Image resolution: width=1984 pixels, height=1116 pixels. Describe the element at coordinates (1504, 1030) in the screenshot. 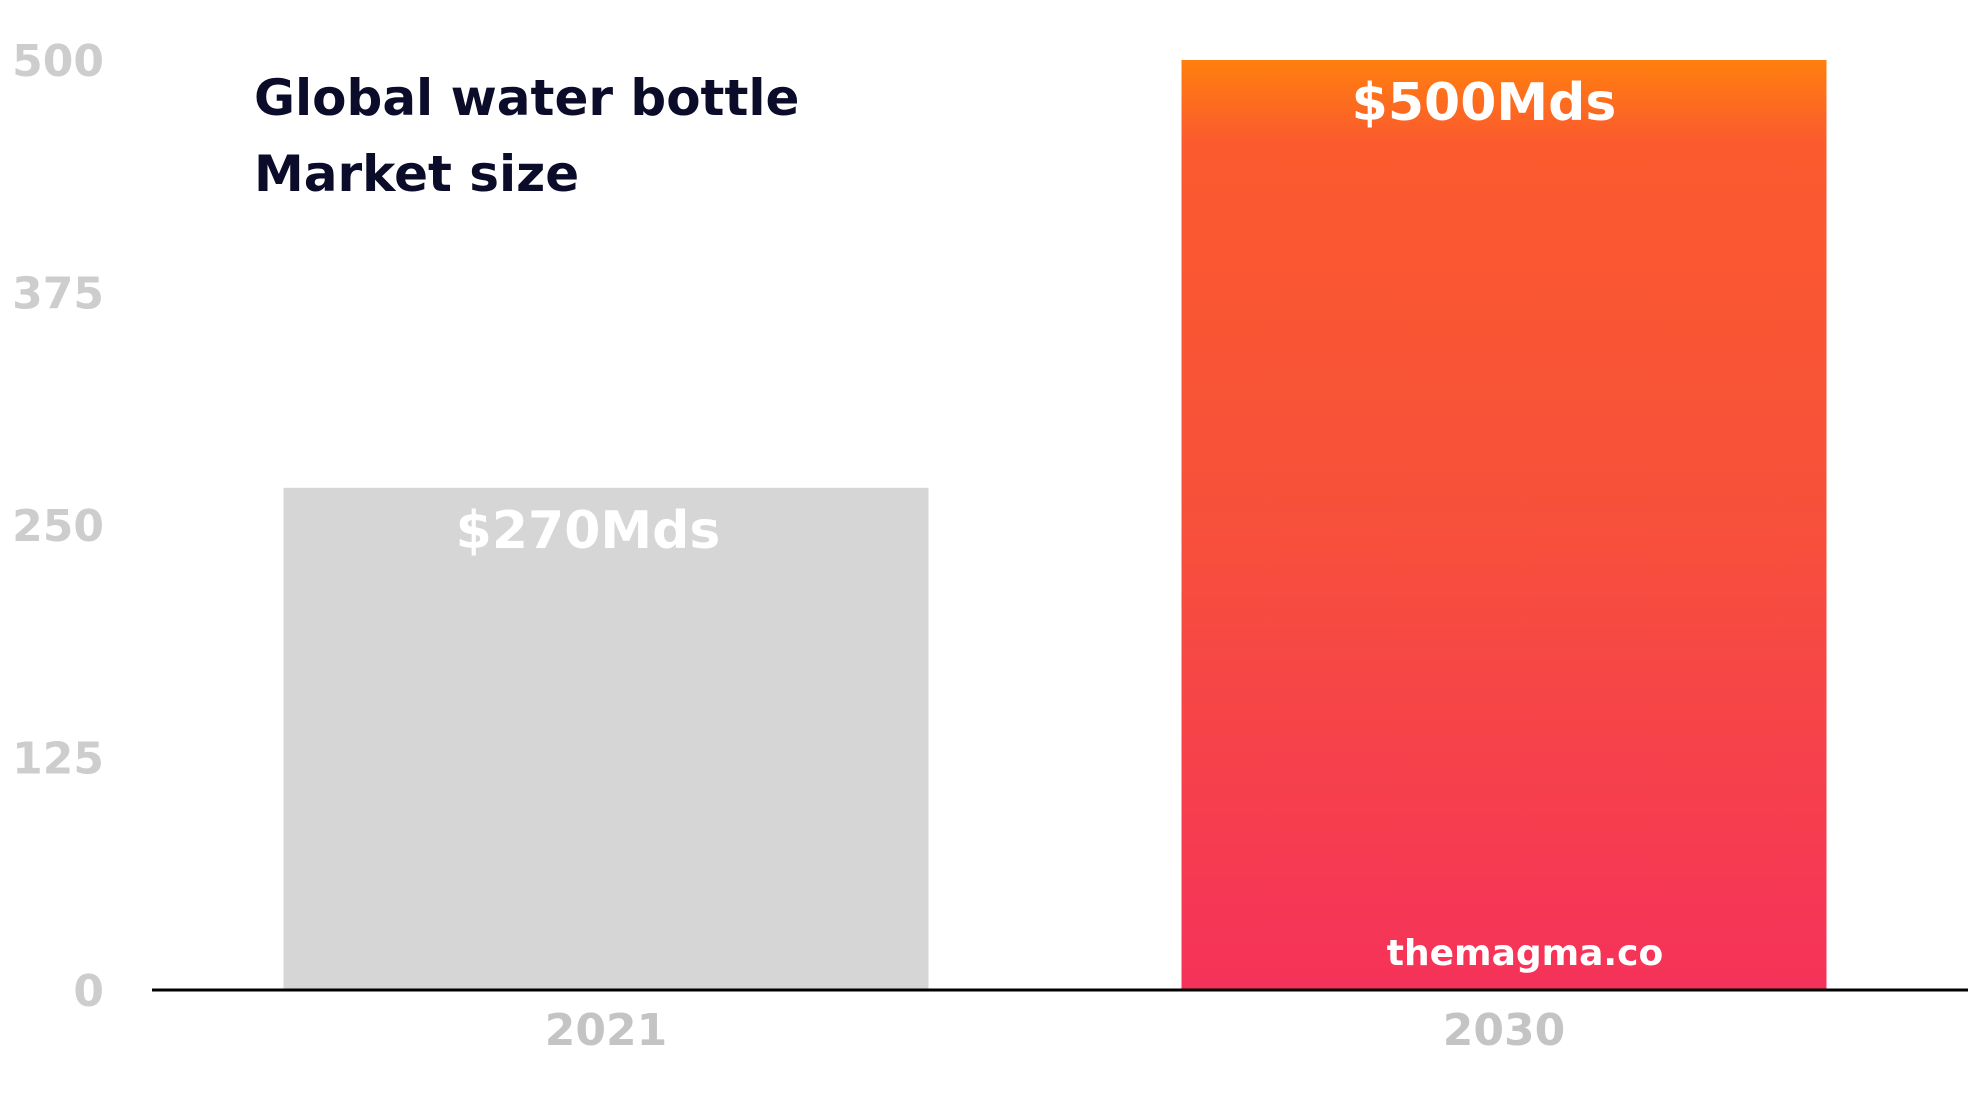

I see `x-category-label-2030: 2030` at that location.